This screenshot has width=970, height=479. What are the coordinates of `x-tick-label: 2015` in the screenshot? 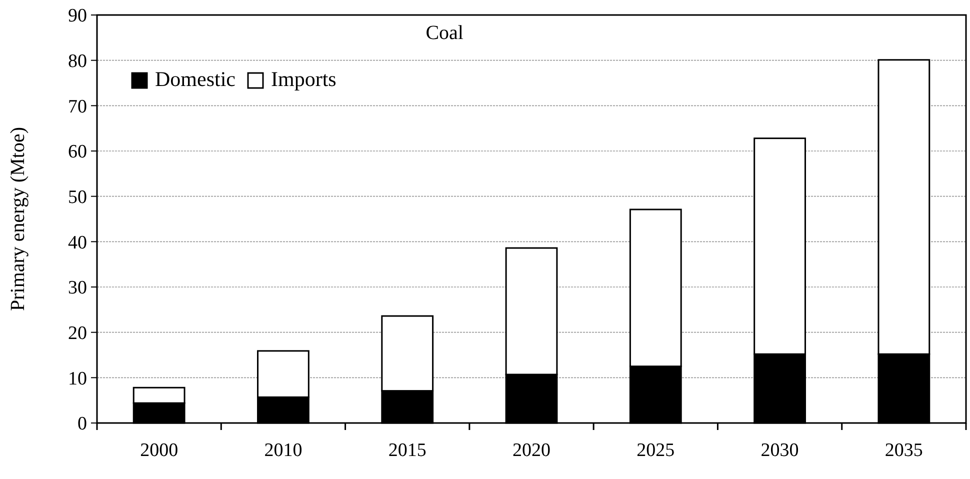 It's located at (407, 450).